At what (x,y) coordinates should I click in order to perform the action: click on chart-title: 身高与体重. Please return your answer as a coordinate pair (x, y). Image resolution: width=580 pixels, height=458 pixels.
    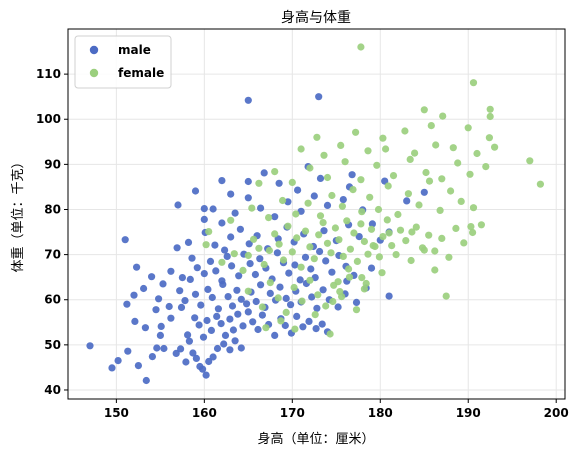
    Looking at the image, I should click on (316, 17).